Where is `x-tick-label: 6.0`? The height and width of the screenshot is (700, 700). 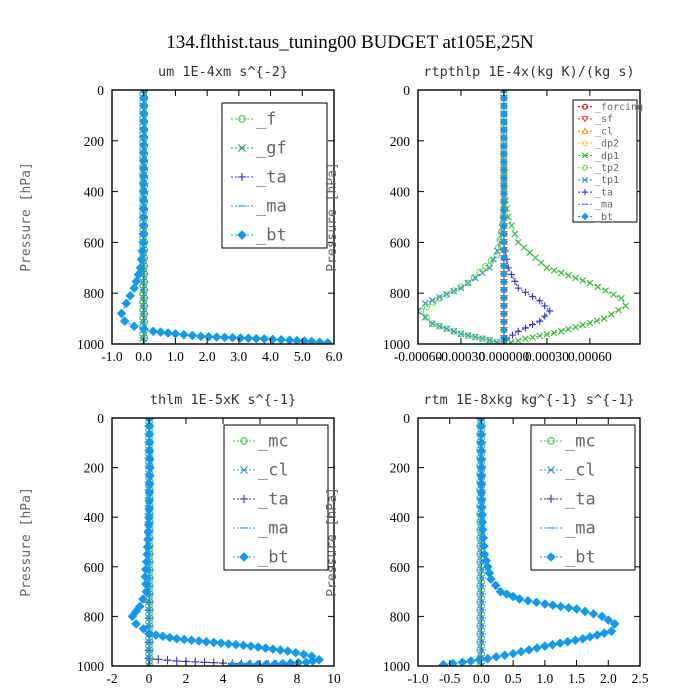
x-tick-label: 6.0 is located at coordinates (334, 356).